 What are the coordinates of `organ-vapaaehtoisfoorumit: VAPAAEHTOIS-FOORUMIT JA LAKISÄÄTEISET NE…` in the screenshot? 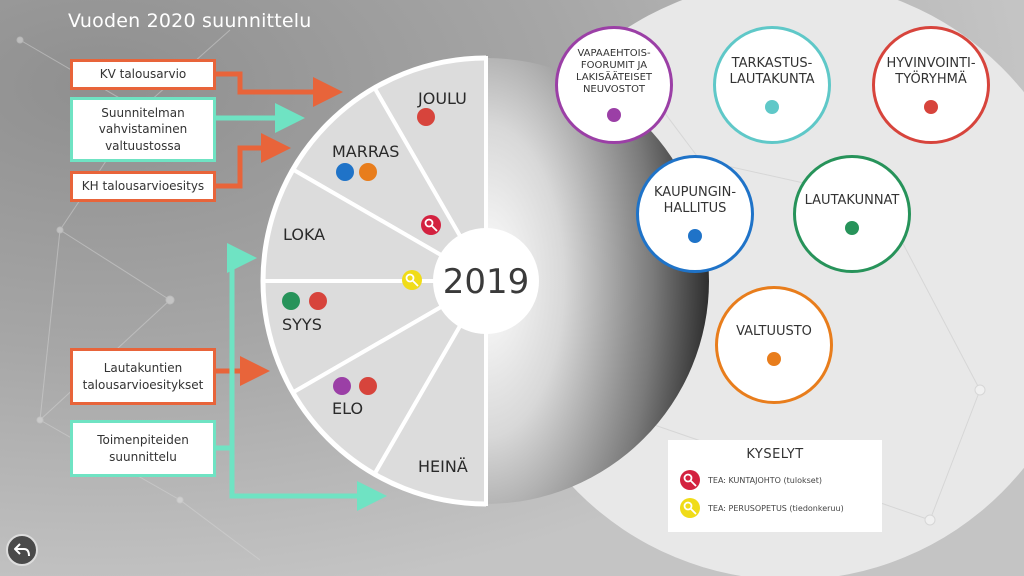 It's located at (614, 85).